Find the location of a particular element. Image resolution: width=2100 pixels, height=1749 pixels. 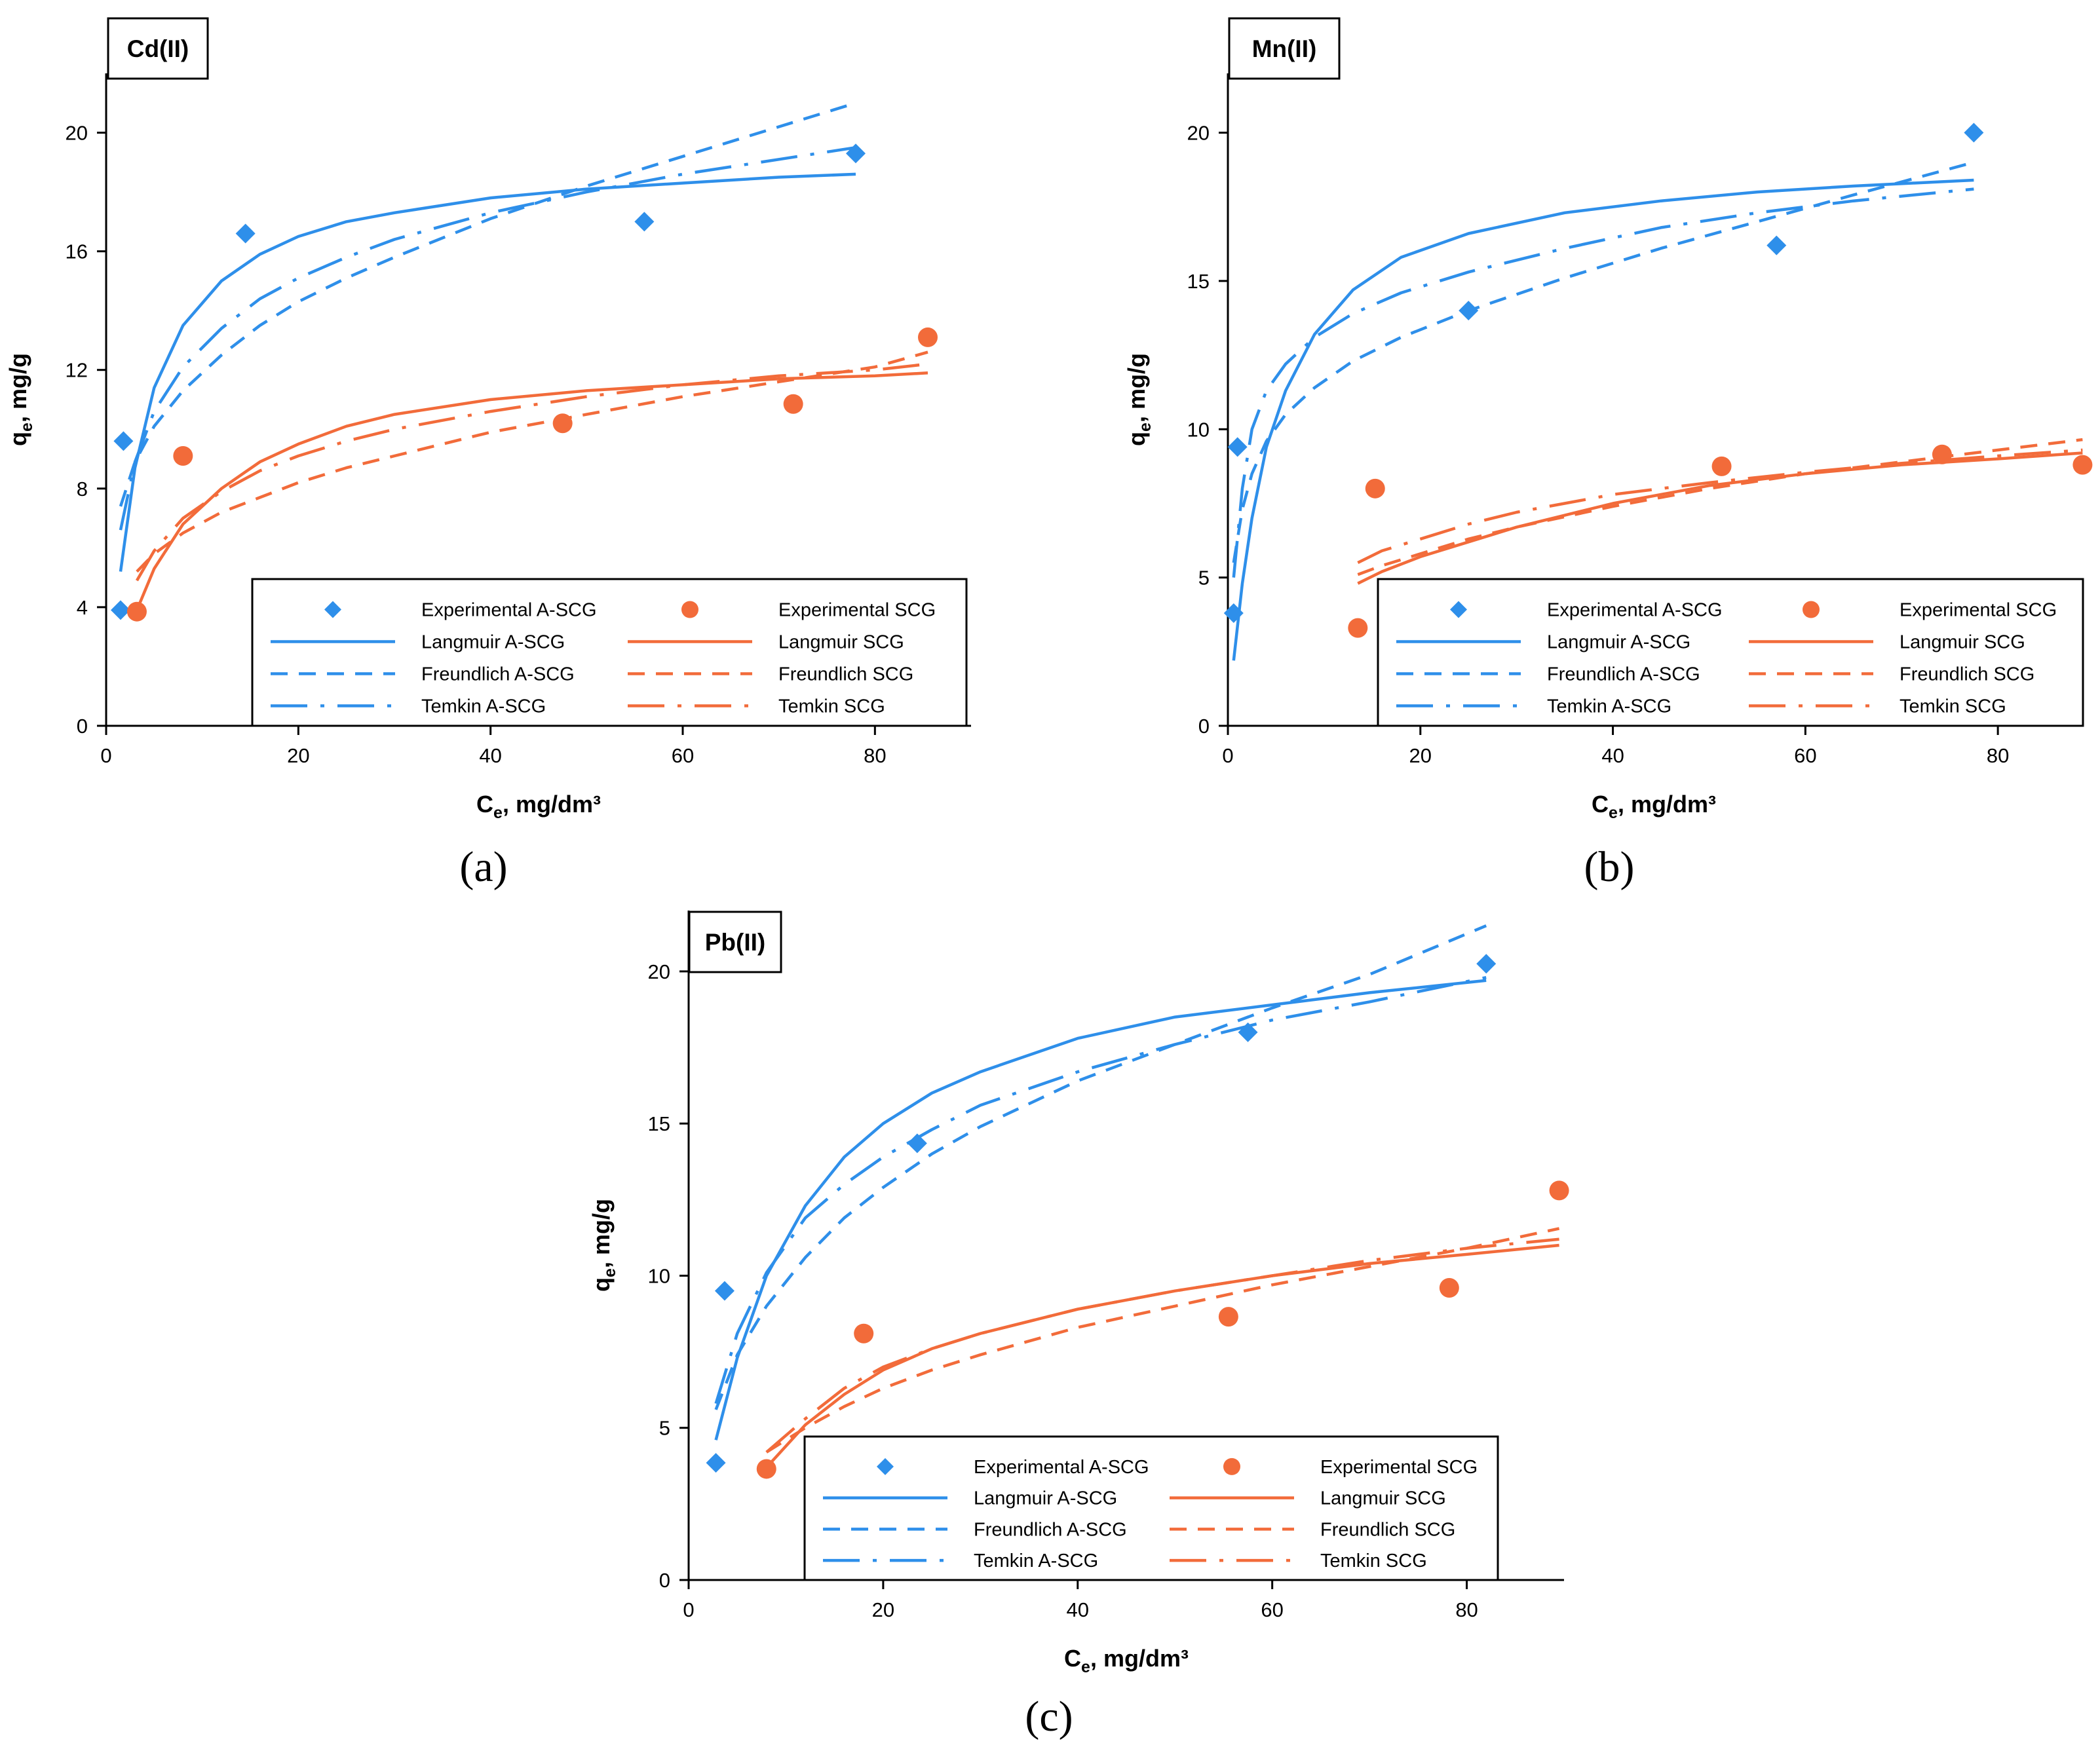

x-tick-label: 60 is located at coordinates (683, 755).